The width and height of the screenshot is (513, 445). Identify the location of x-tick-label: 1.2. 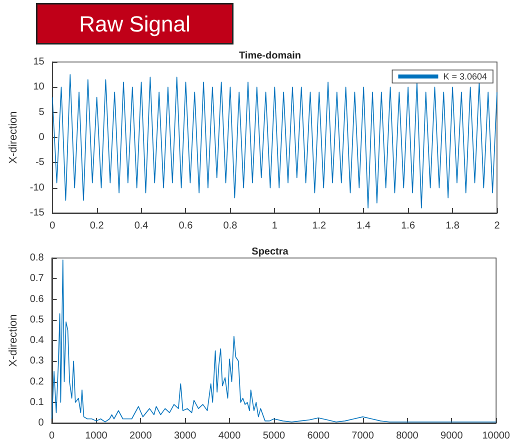
(319, 226).